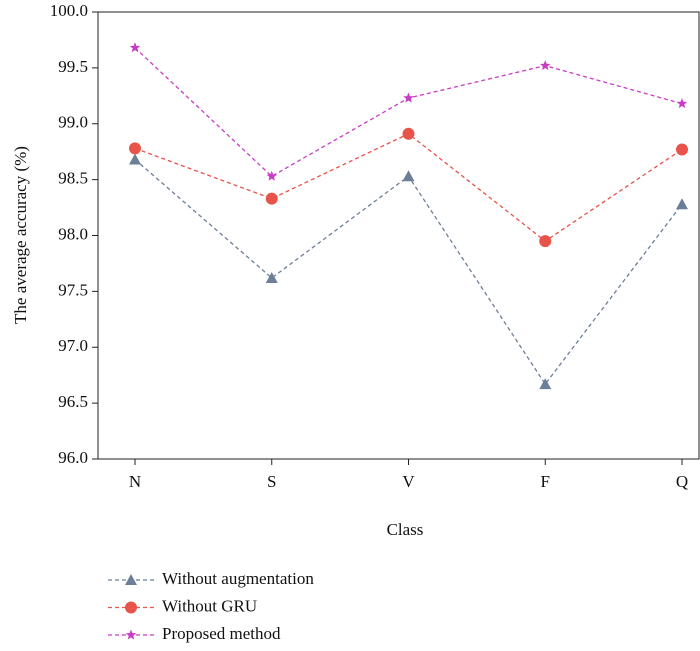  I want to click on y-tick-label: 96.0, so click(73, 457).